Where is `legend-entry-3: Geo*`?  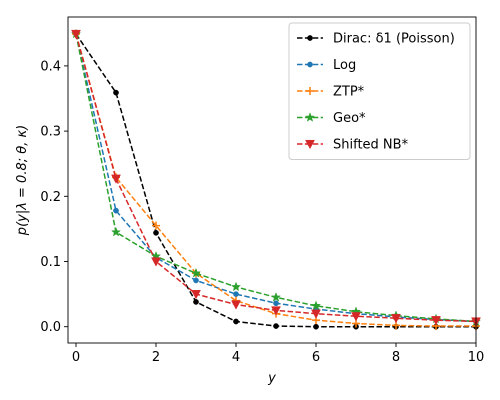 legend-entry-3: Geo* is located at coordinates (331, 118).